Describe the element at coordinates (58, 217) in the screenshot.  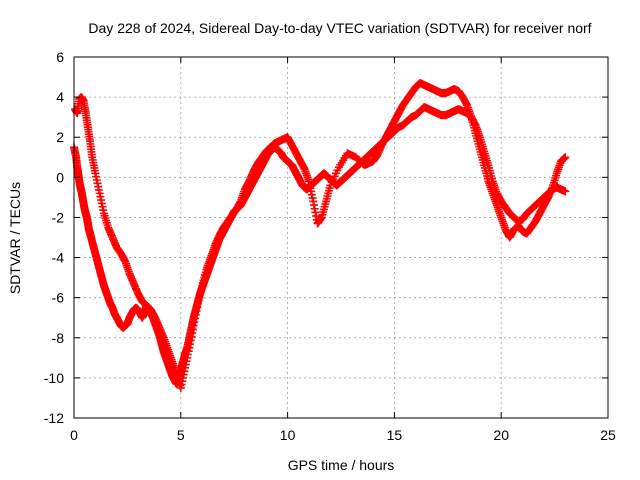
I see `y-tick-label: -2` at that location.